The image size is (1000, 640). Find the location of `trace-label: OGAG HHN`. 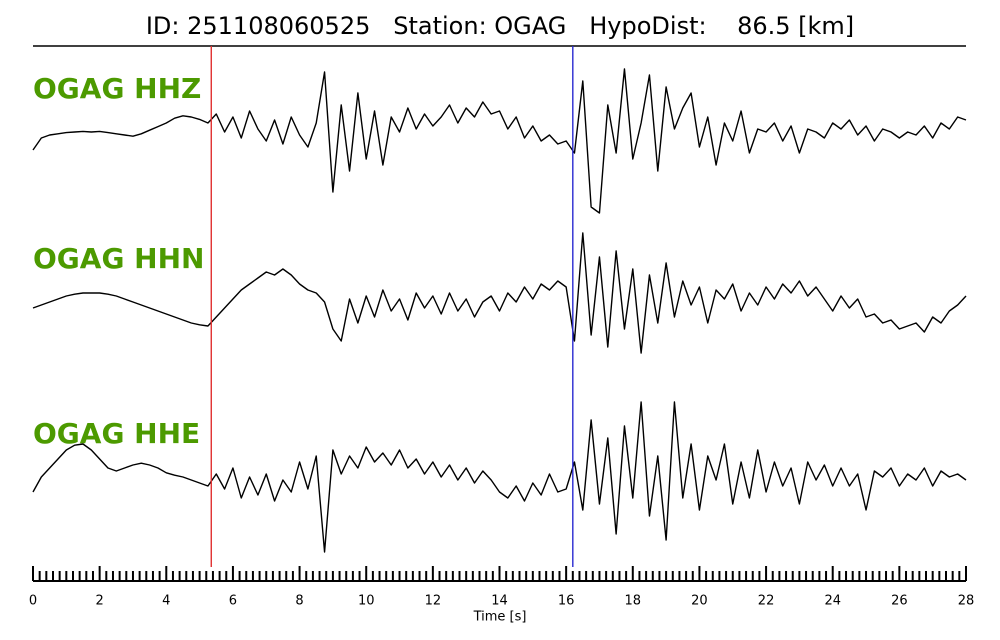

trace-label: OGAG HHN is located at coordinates (119, 258).